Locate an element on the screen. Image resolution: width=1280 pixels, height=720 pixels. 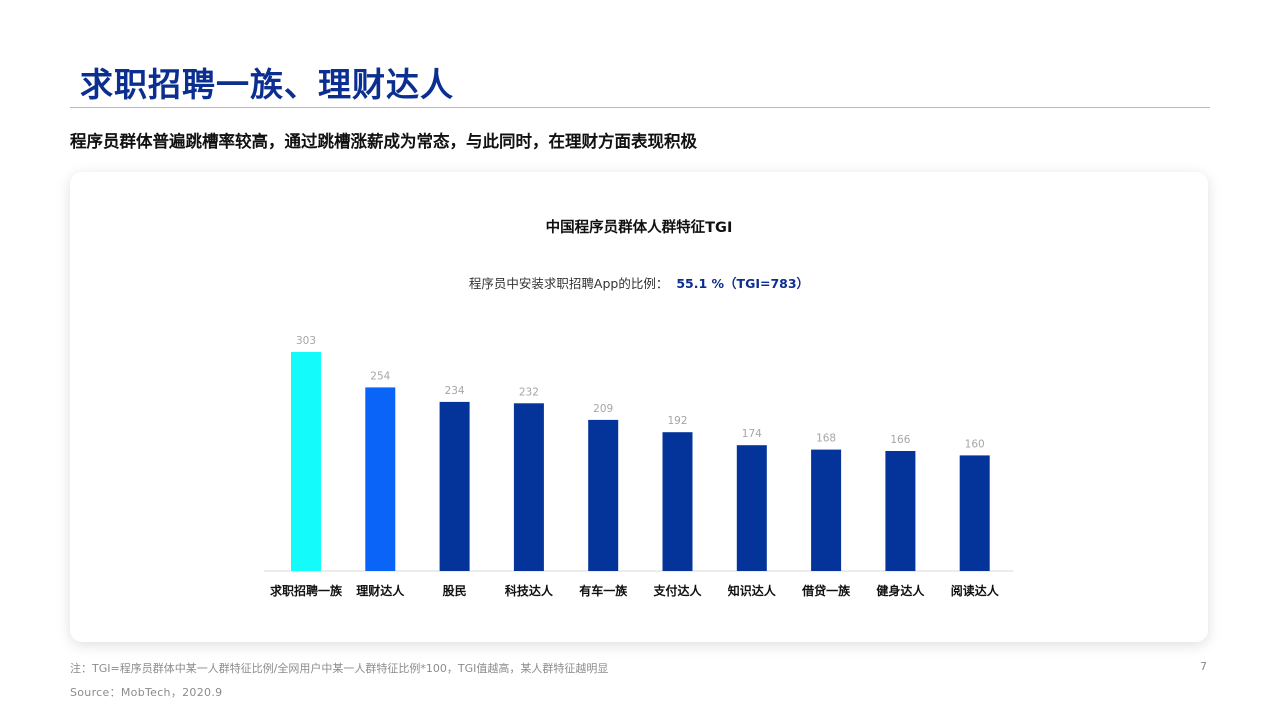
bar-value-label: 174 is located at coordinates (752, 434).